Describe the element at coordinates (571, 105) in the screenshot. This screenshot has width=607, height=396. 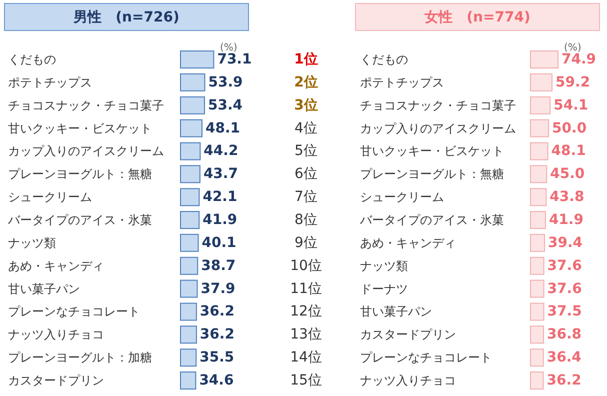
I see `data-label: 54.1` at that location.